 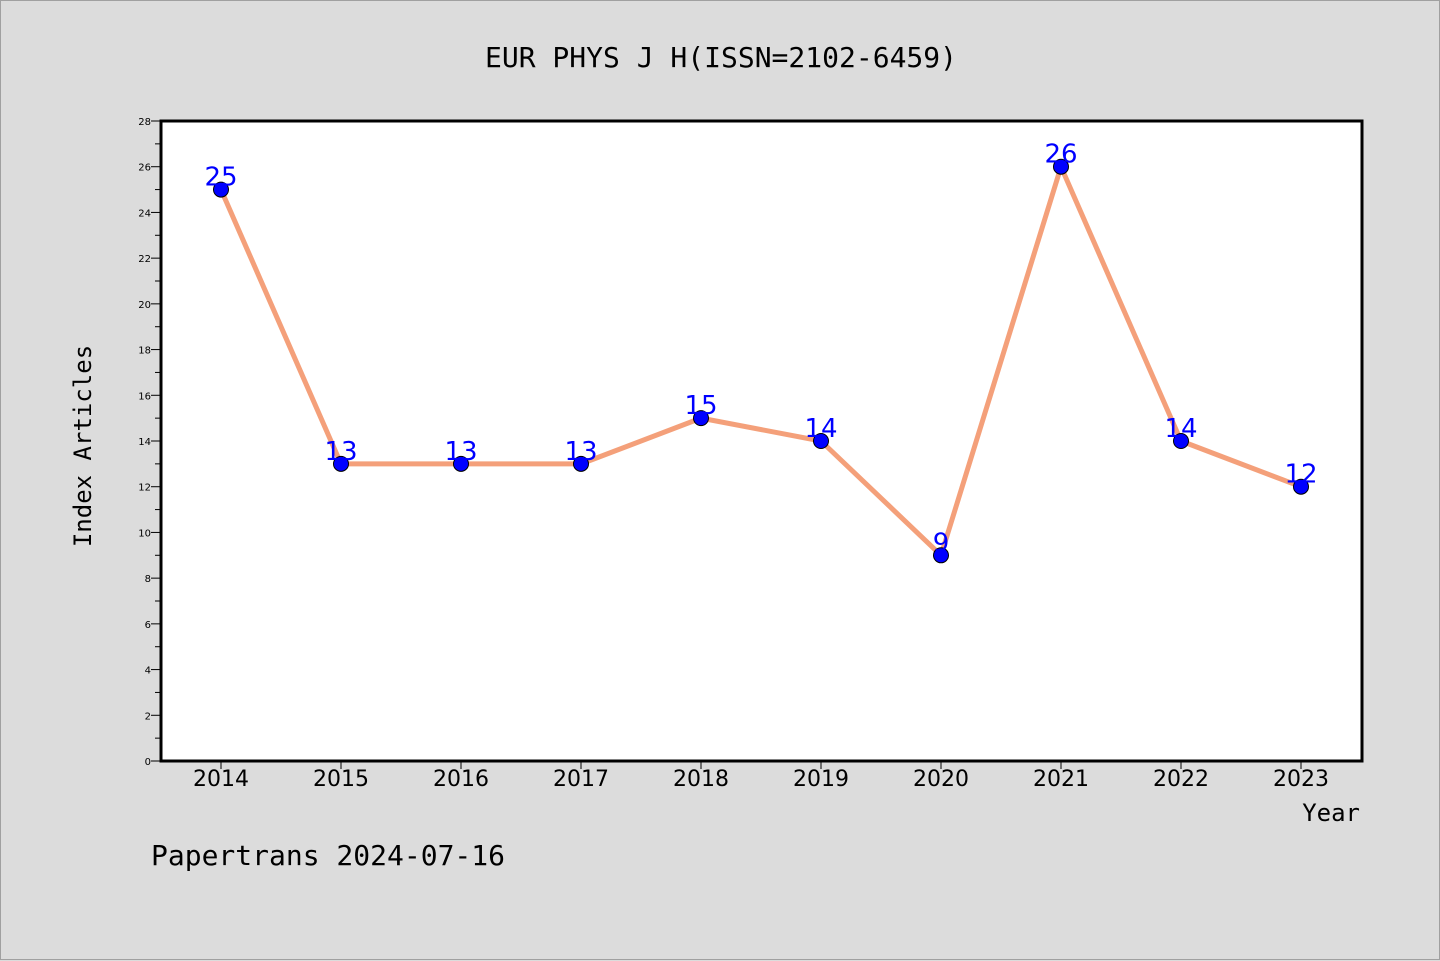 What do you see at coordinates (144, 351) in the screenshot?
I see `y-tick-label: 18` at bounding box center [144, 351].